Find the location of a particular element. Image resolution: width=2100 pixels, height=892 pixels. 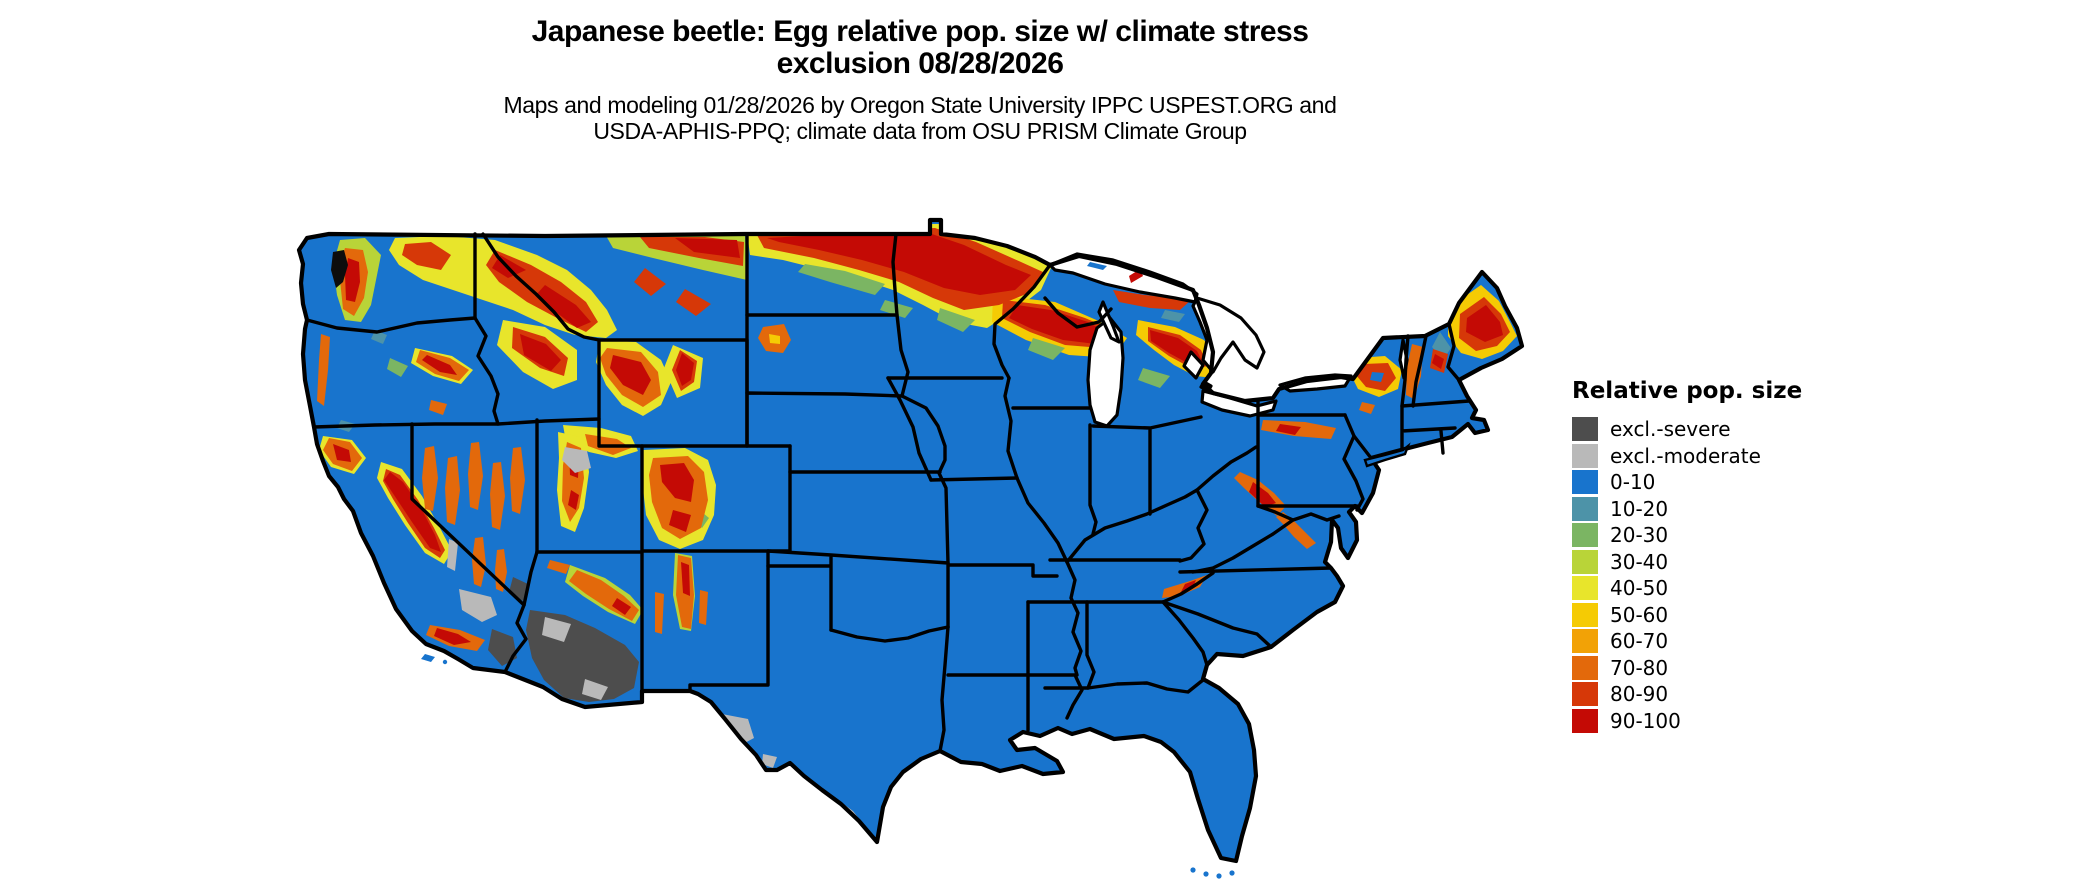

isle-royale is located at coordinates (1097, 266).